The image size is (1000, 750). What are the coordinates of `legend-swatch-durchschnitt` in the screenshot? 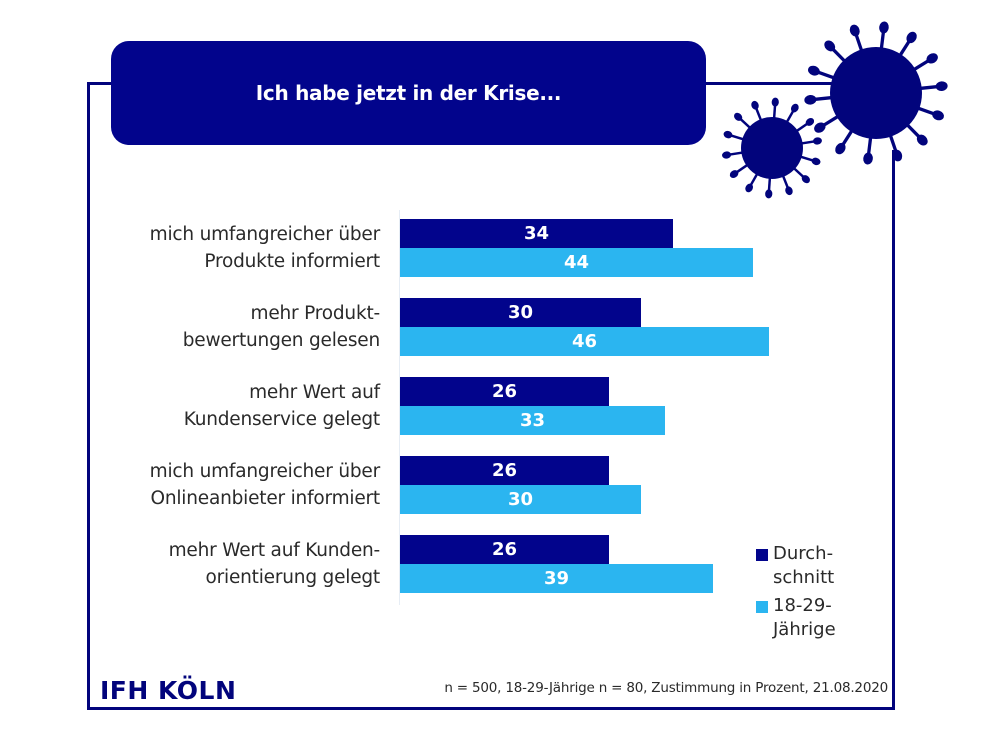 It's located at (762, 555).